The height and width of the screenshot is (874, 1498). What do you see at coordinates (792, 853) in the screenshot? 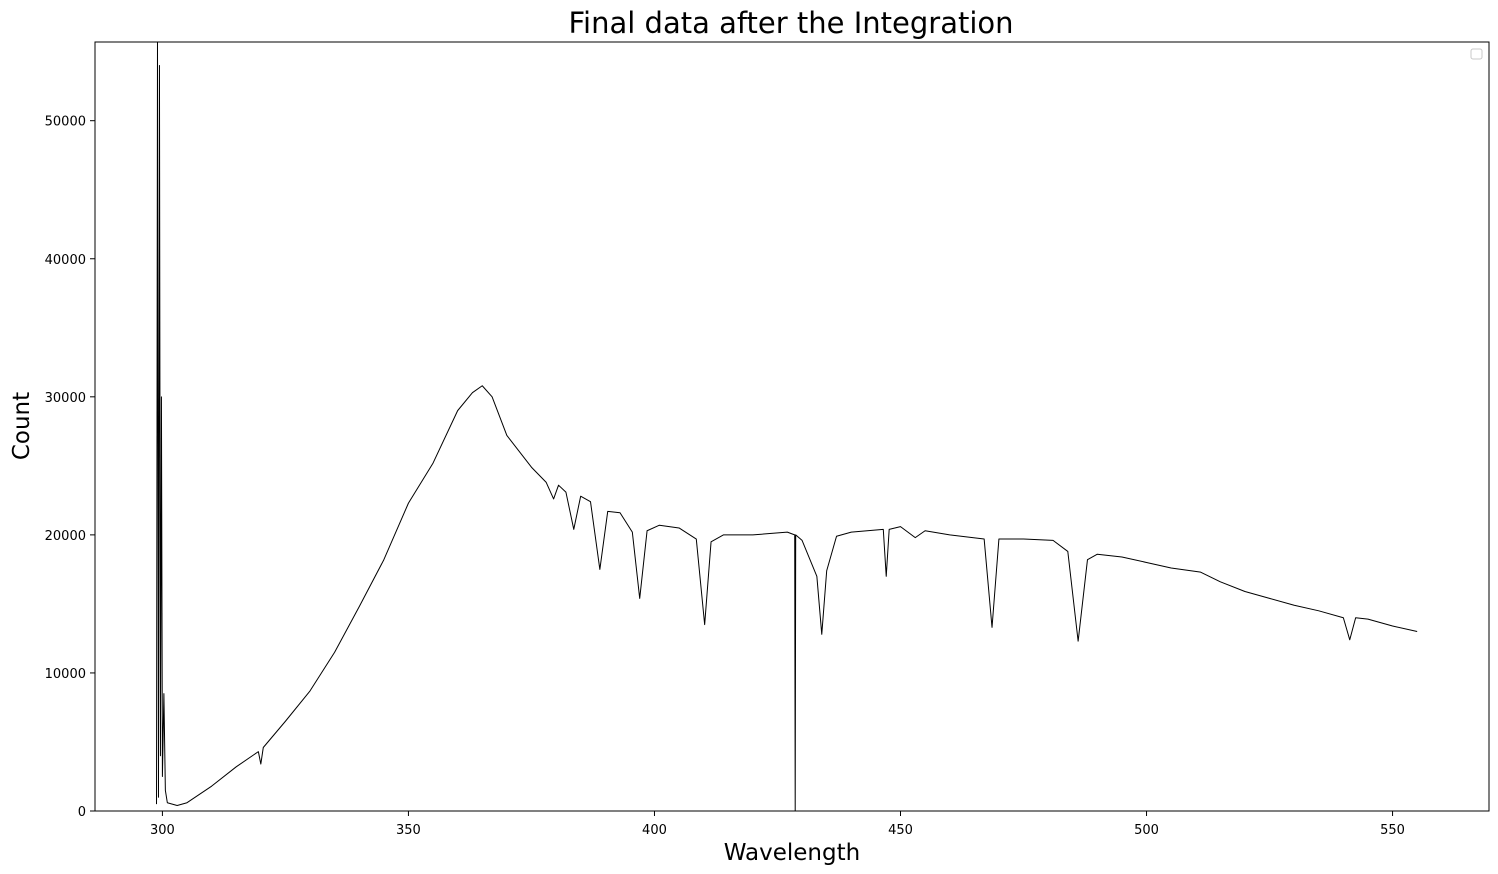
I see `x-axis-label: Wavelength` at bounding box center [792, 853].